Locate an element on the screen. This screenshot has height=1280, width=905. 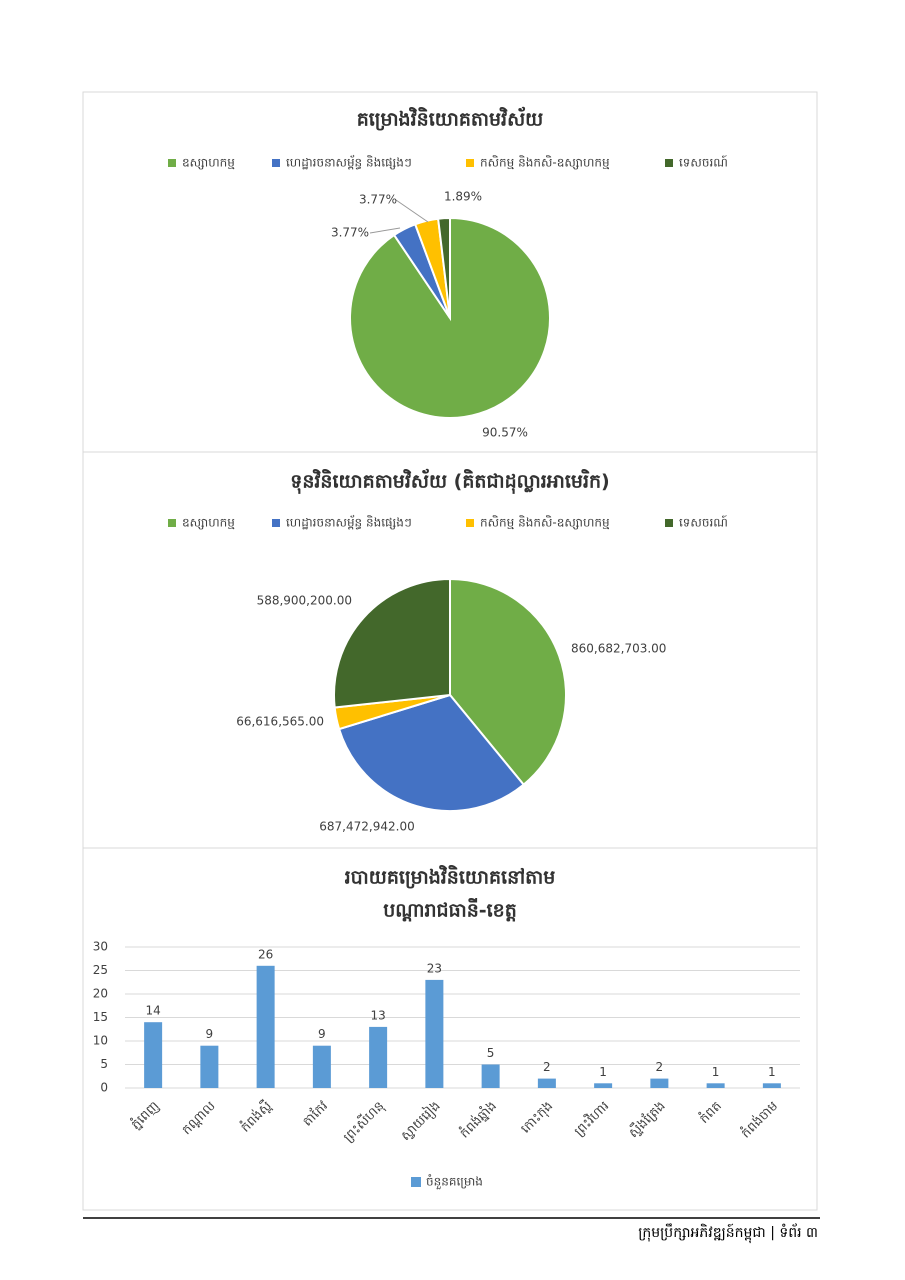
x-tick-label: កំពង់ឆ្នាំង is located at coordinates (478, 1119).